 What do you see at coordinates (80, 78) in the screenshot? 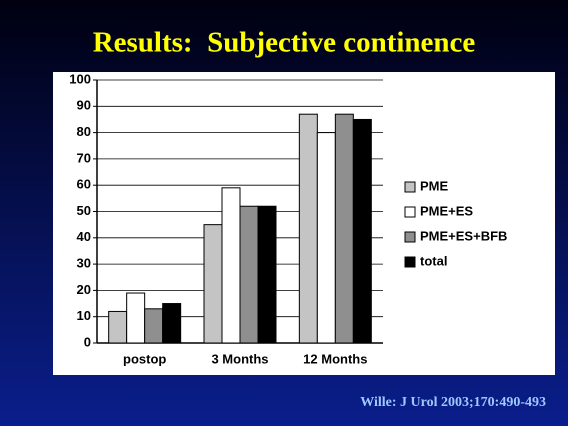
I see `y-tick-label: 100` at bounding box center [80, 78].